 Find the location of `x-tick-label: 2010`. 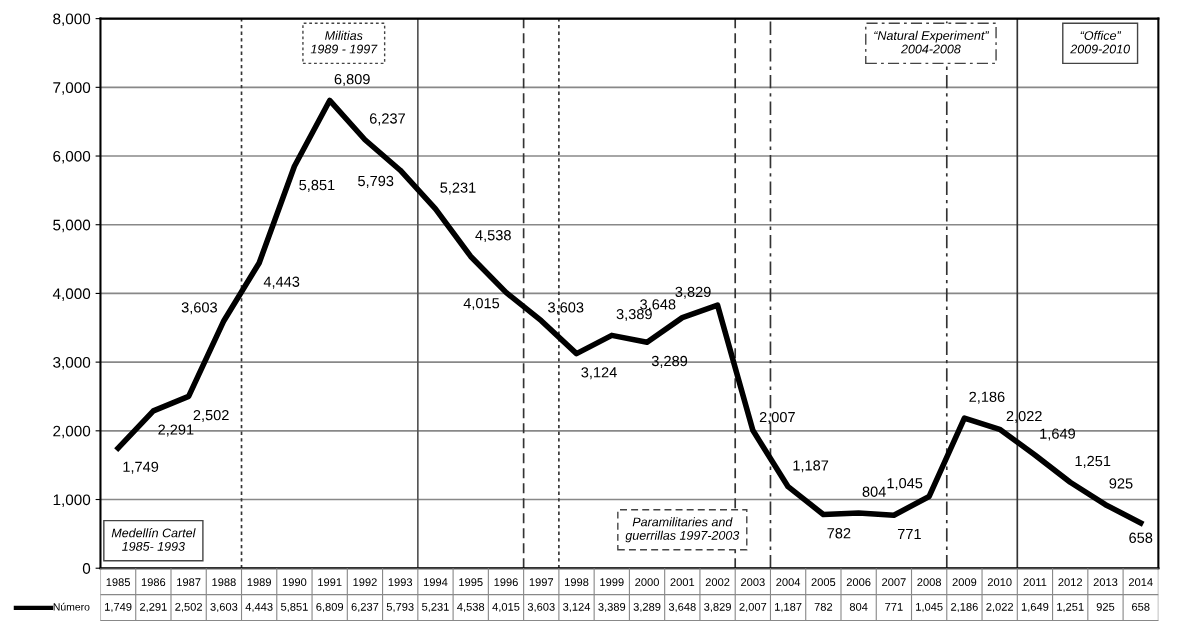

x-tick-label: 2010 is located at coordinates (999, 582).